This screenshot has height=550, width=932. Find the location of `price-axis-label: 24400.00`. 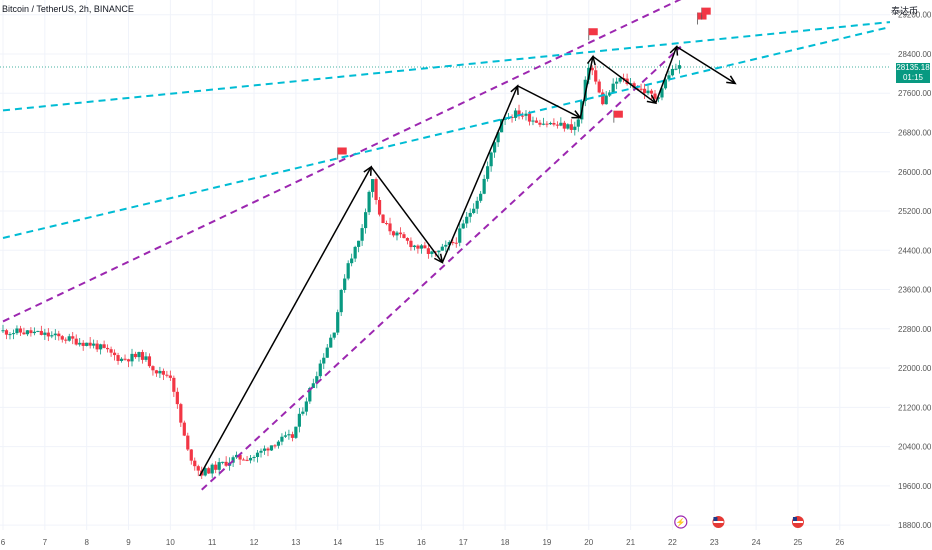

price-axis-label: 24400.00 is located at coordinates (915, 250).